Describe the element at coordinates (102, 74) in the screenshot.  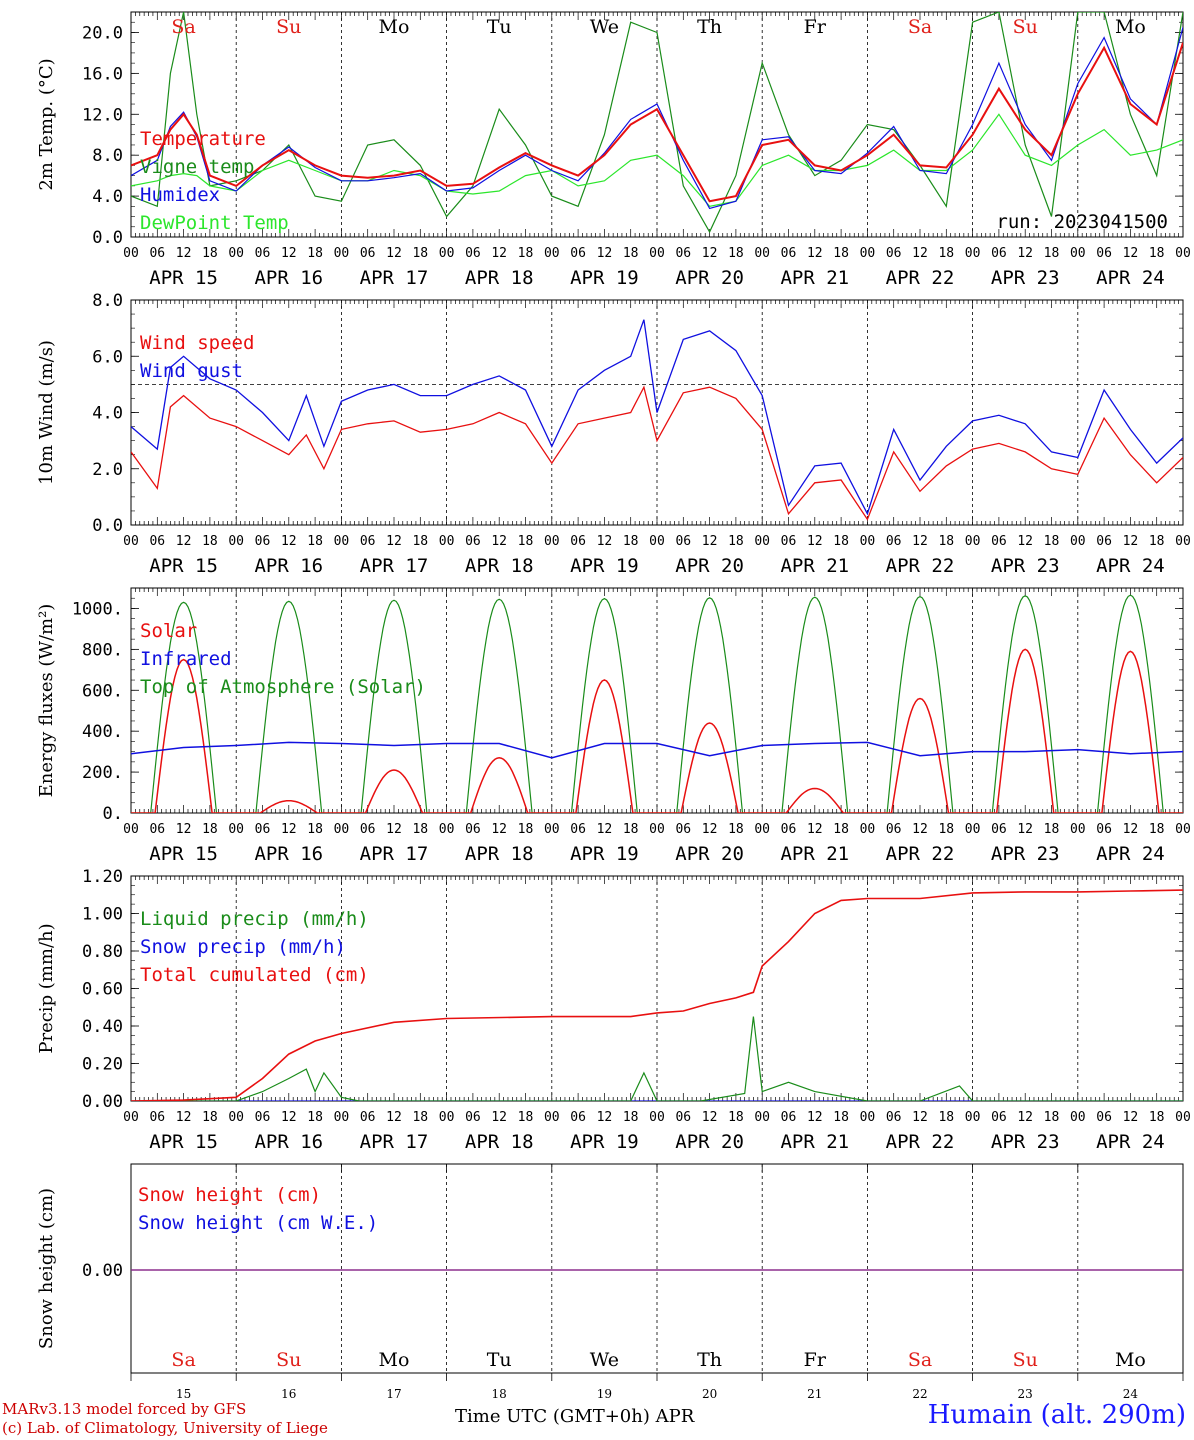
I see `y-tick-label: 16.0` at that location.